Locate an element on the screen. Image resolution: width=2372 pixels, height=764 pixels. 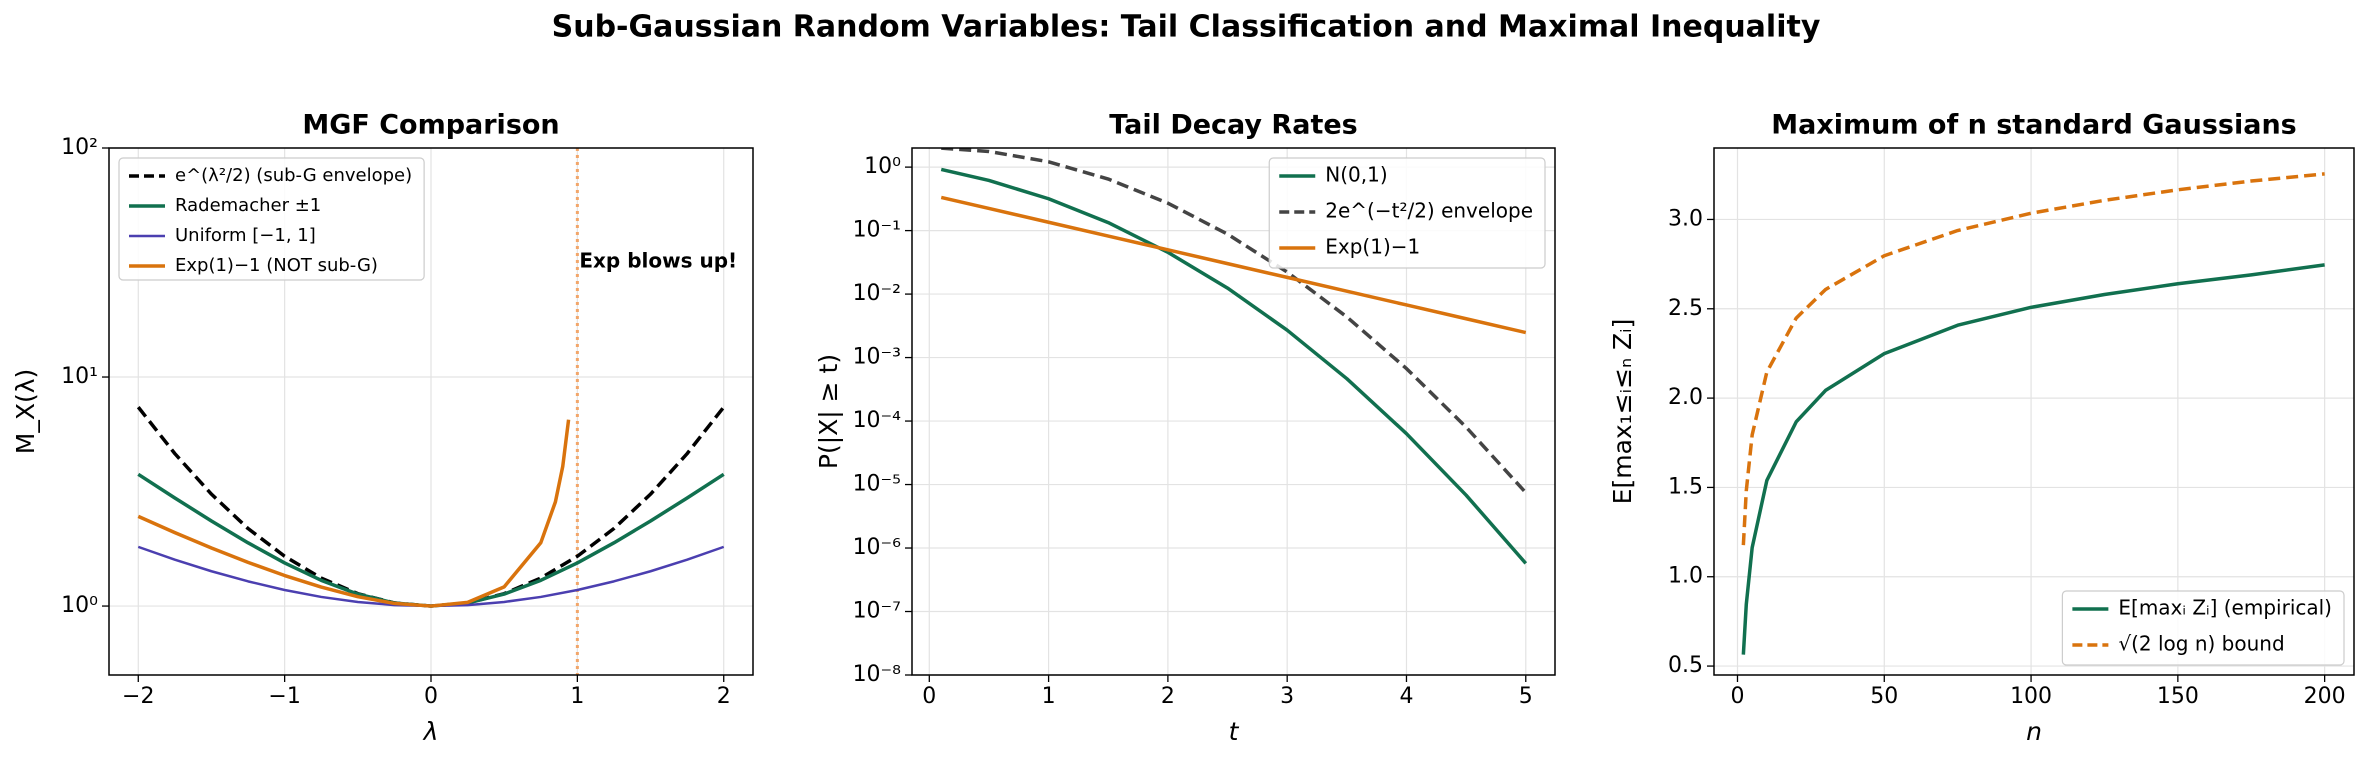
y-tick-label: 2.5 is located at coordinates (1685, 308).